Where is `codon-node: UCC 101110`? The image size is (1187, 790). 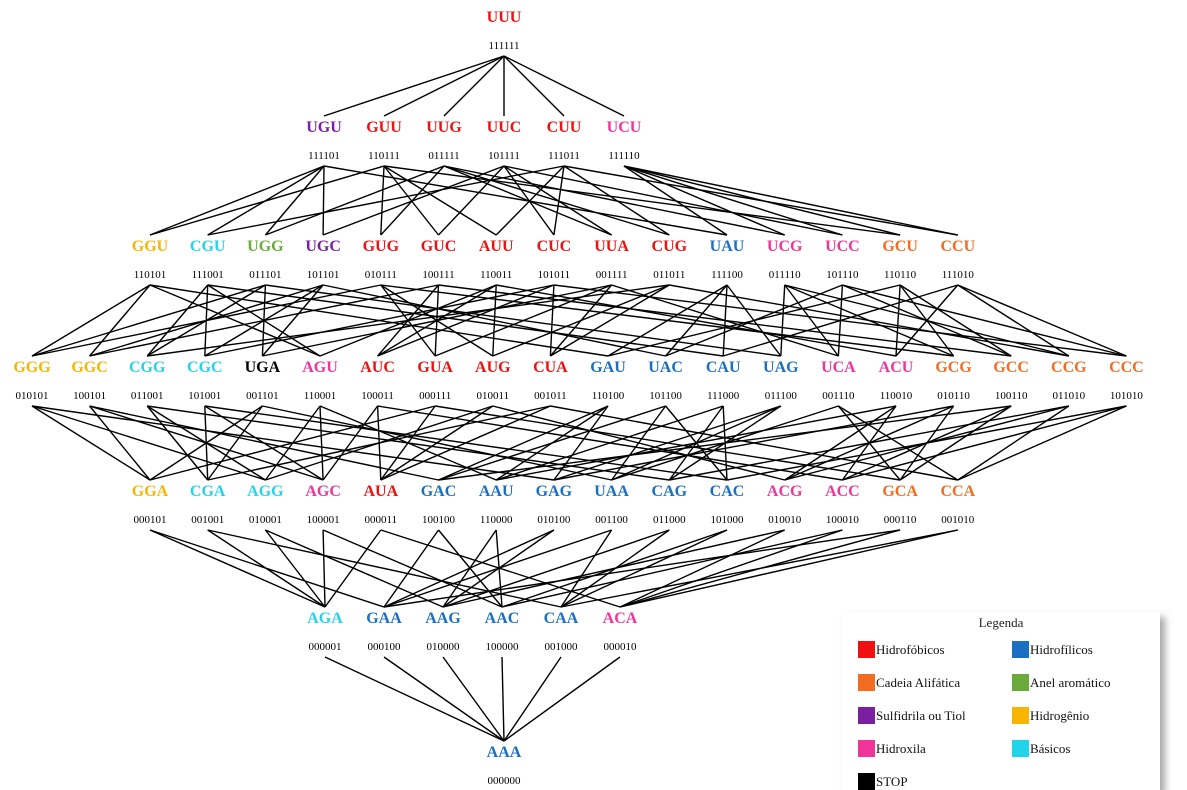
codon-node: UCC 101110 is located at coordinates (842, 259).